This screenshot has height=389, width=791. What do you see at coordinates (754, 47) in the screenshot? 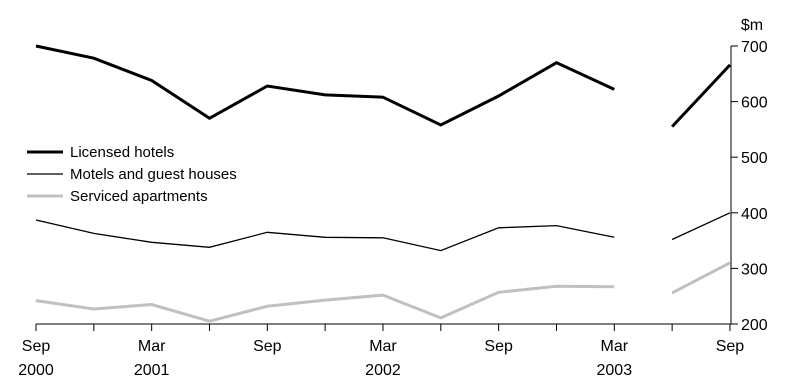
I see `y-tick-label: 700` at bounding box center [754, 47].